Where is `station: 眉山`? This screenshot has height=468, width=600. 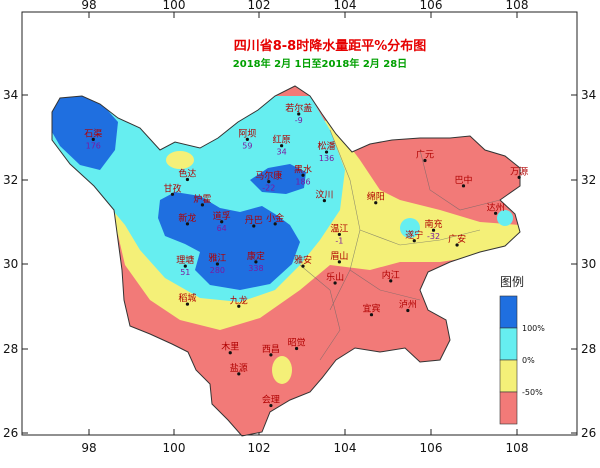
station: 眉山 is located at coordinates (339, 257).